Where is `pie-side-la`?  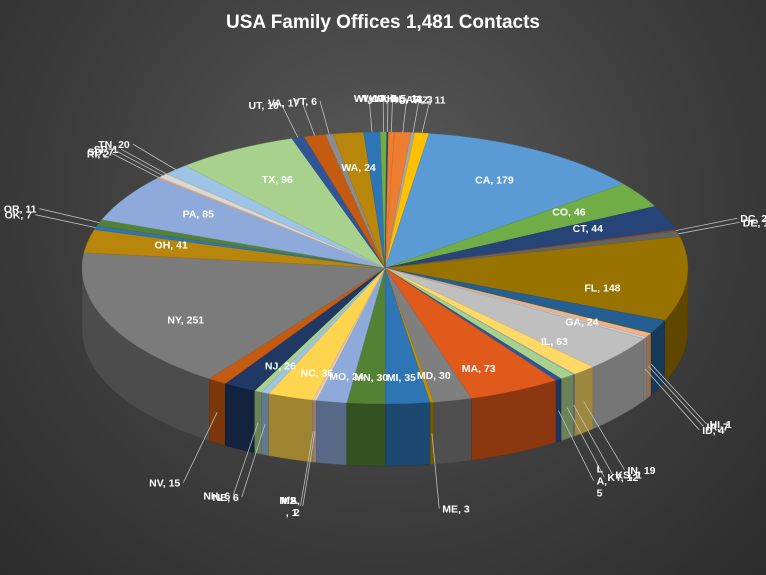 pie-side-la is located at coordinates (558, 410).